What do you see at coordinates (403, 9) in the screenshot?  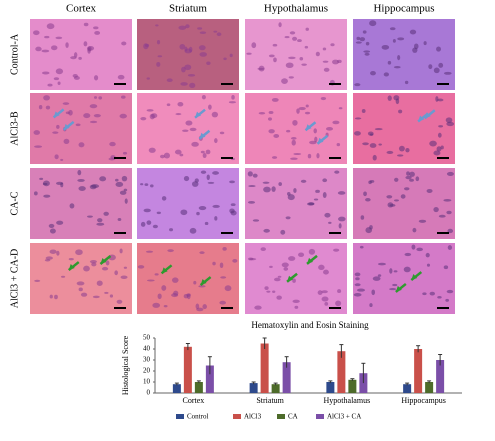 I see `column-header: Hippocampus` at bounding box center [403, 9].